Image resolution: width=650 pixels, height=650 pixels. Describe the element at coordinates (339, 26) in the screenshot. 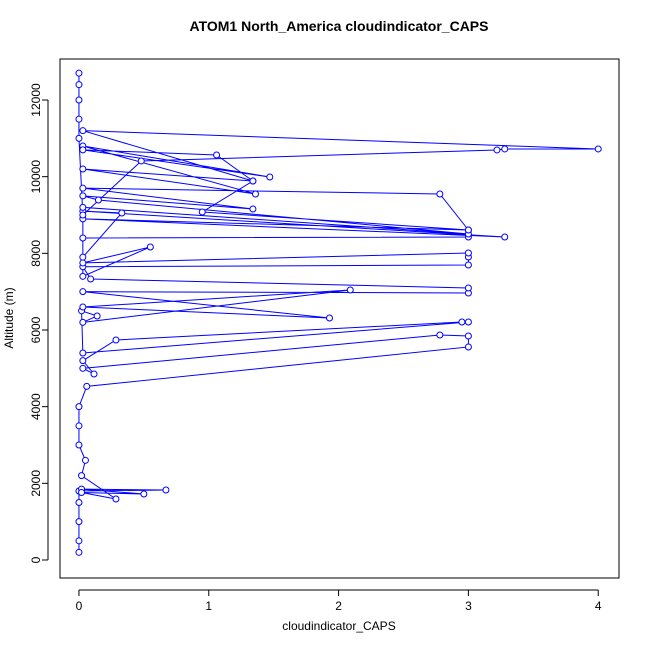

I see `chart-title: ATOM1 North_America cloudindicator_CAPS` at that location.